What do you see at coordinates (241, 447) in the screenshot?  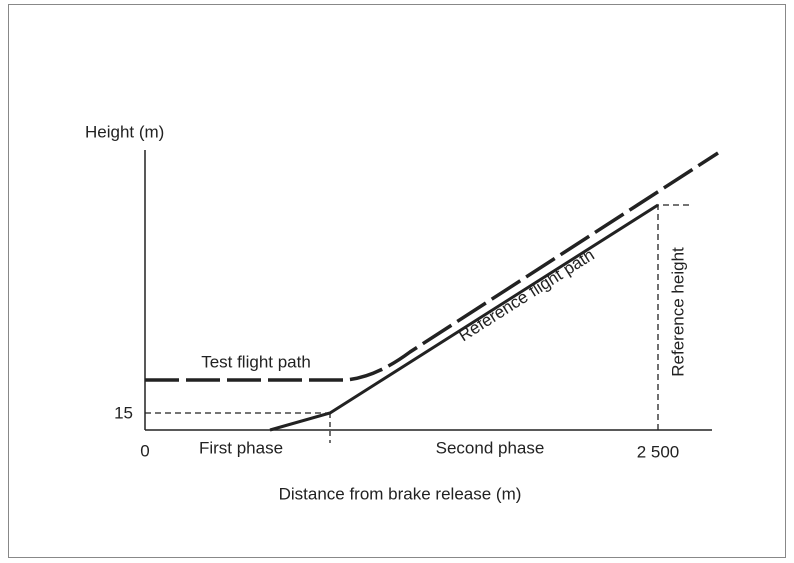 I see `phase-label: First phase` at bounding box center [241, 447].